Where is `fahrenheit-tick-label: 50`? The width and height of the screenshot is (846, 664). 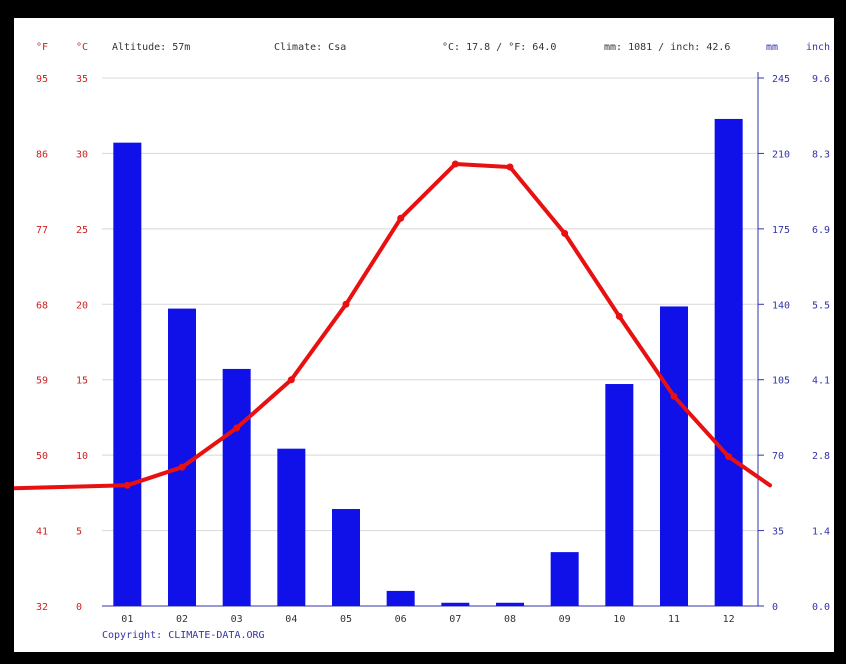
fahrenheit-tick-label: 50 is located at coordinates (42, 456).